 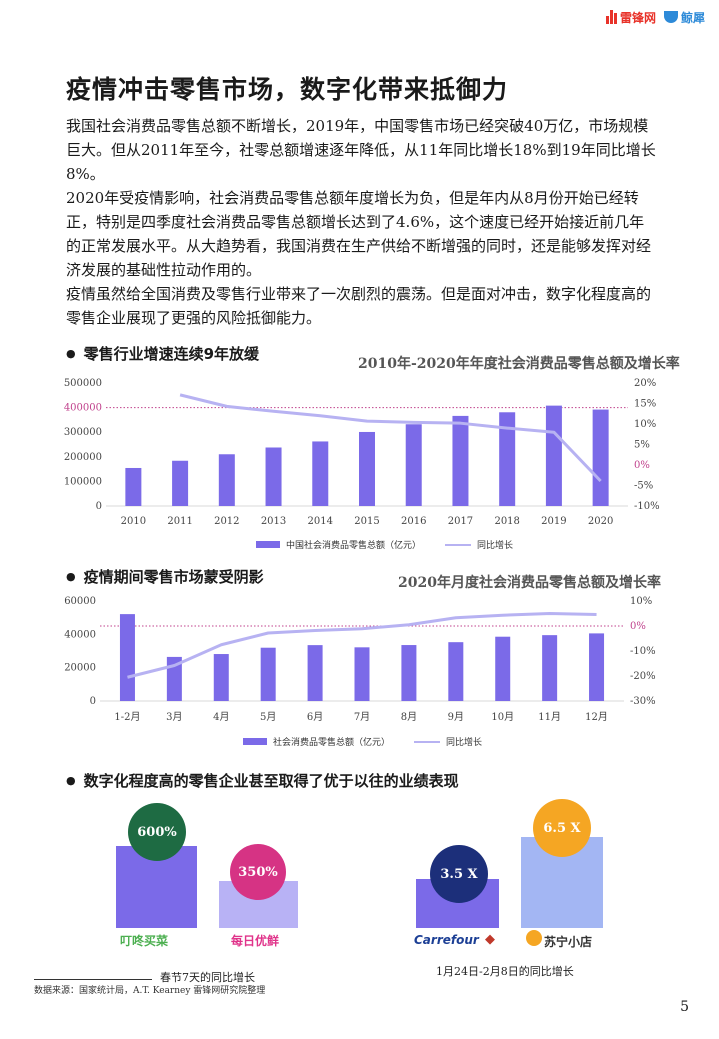 What do you see at coordinates (320, 521) in the screenshot?
I see `x-tick-label: 2014` at bounding box center [320, 521].